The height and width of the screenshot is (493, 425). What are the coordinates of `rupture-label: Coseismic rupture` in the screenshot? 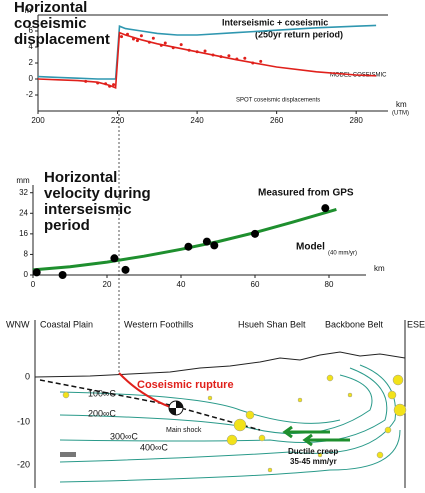 It's located at (185, 385).